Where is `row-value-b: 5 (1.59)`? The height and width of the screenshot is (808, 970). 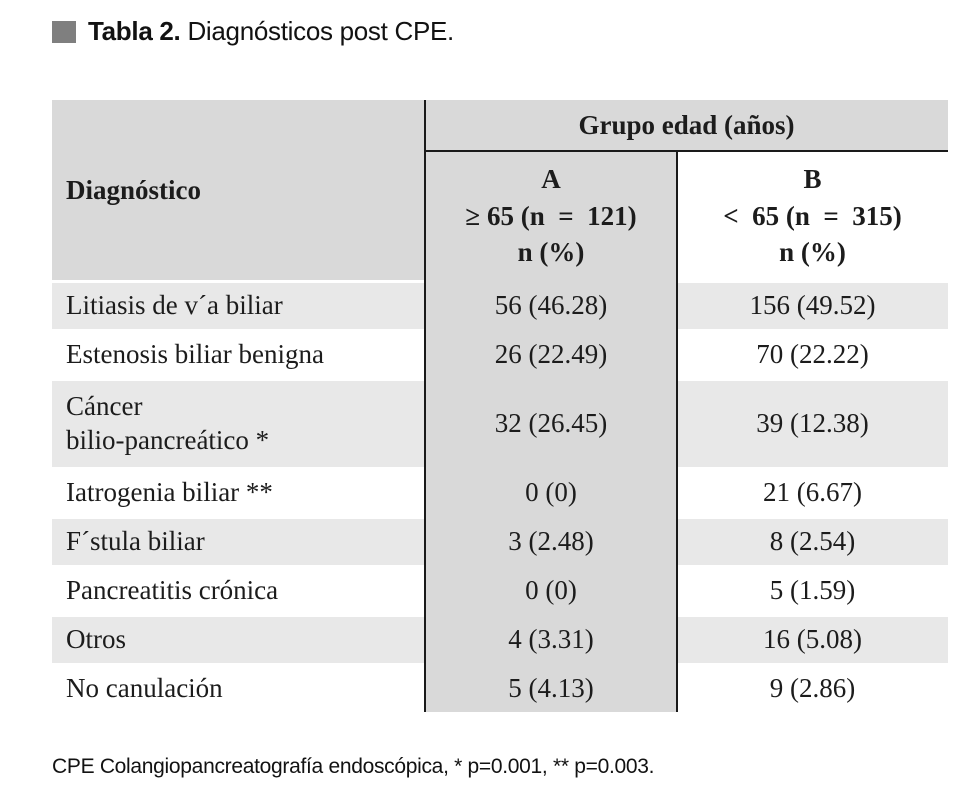
row-value-b: 5 (1.59) is located at coordinates (812, 591).